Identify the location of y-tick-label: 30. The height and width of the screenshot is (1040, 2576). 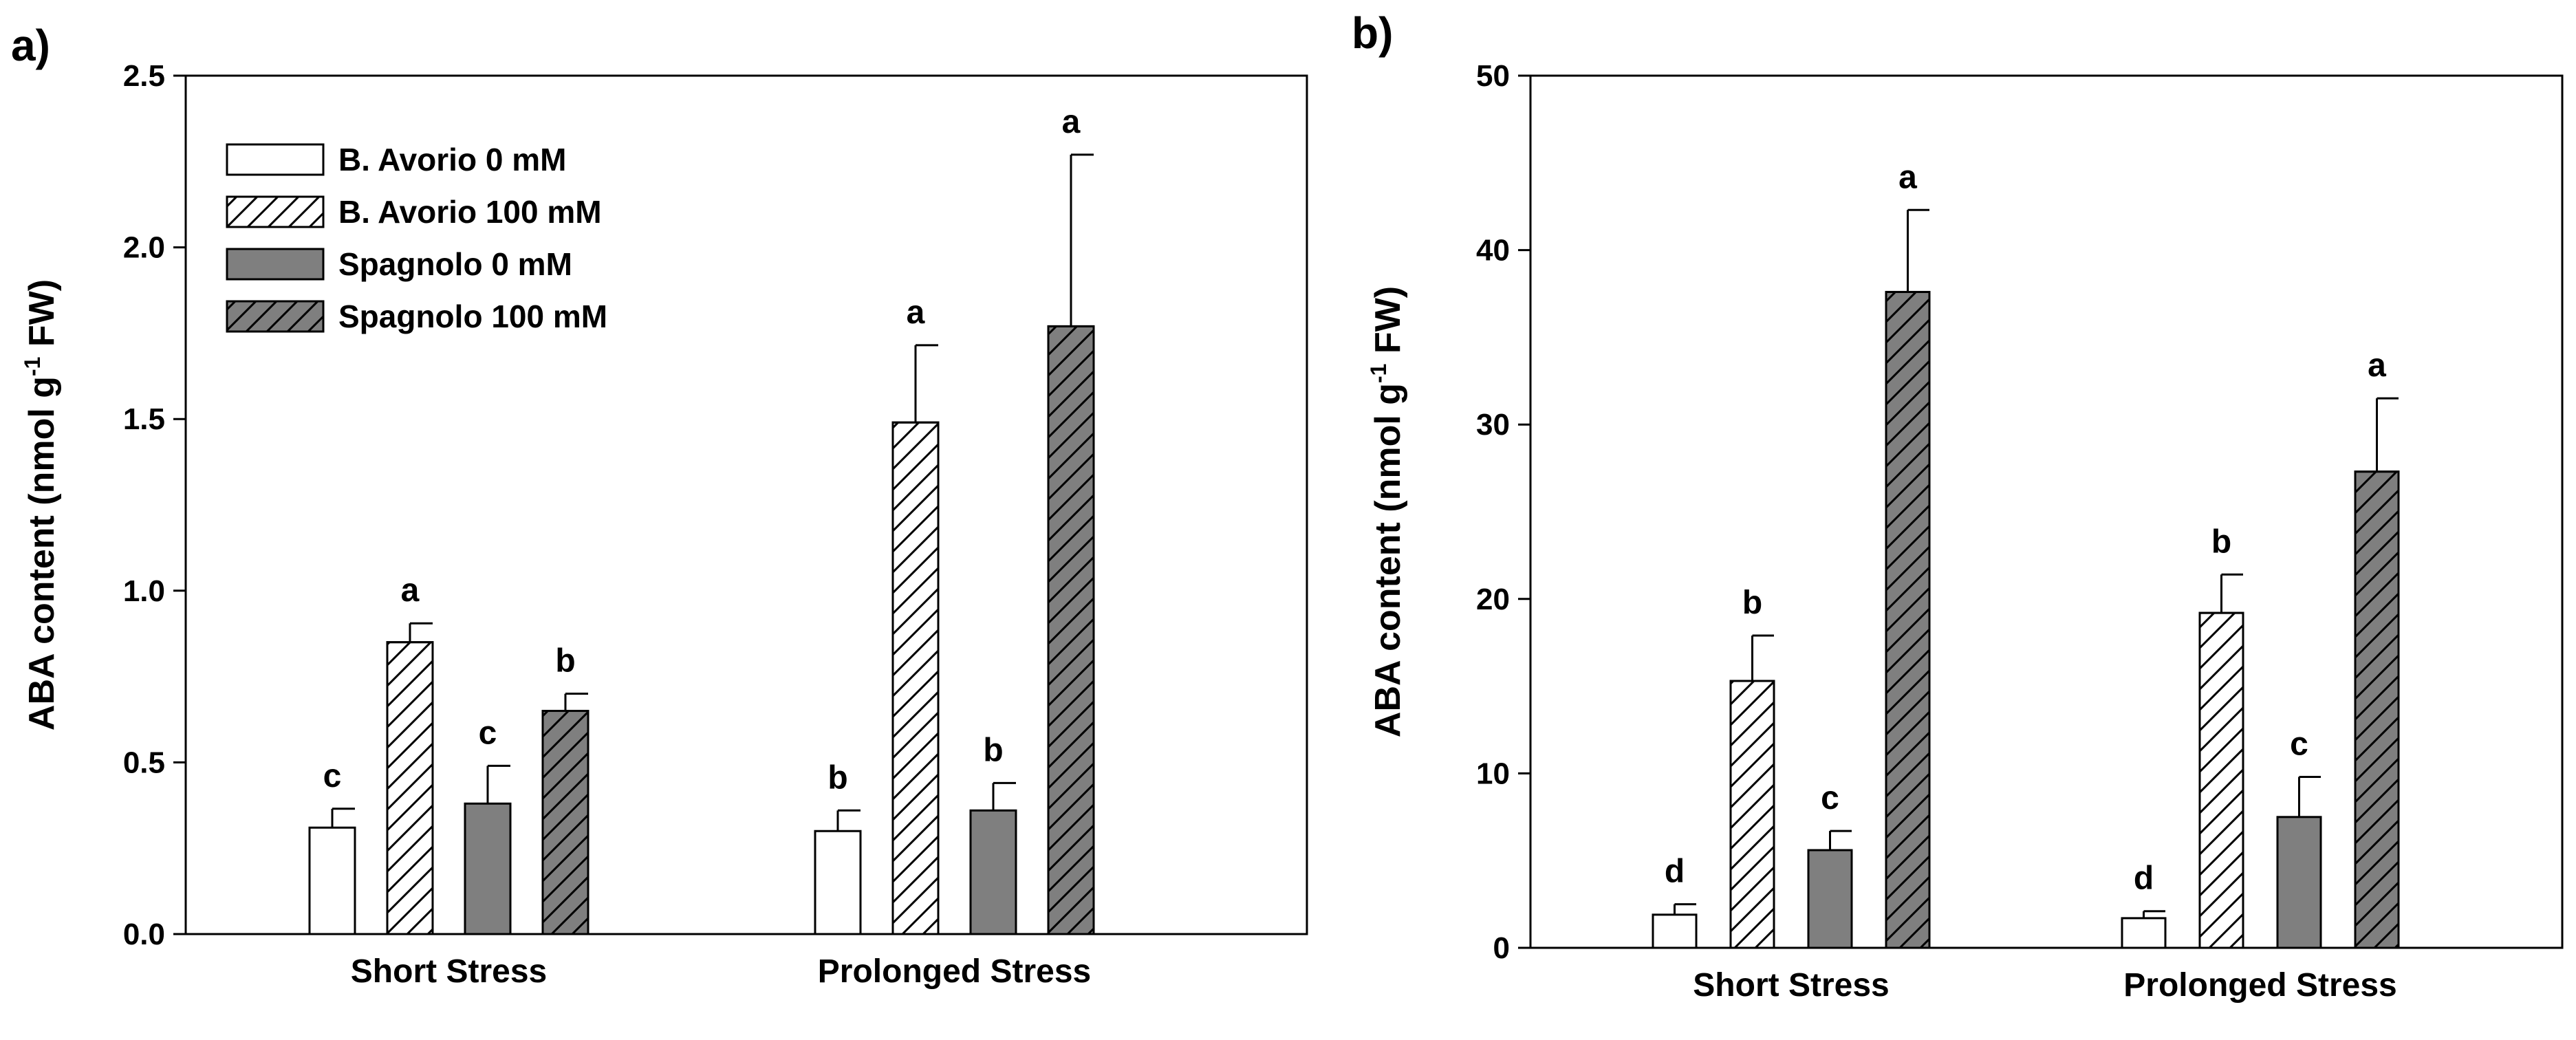
(1493, 425).